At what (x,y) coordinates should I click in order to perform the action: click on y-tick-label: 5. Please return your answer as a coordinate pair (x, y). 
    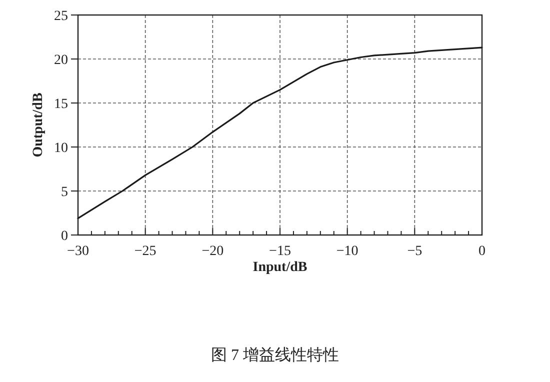
    Looking at the image, I should click on (64, 192).